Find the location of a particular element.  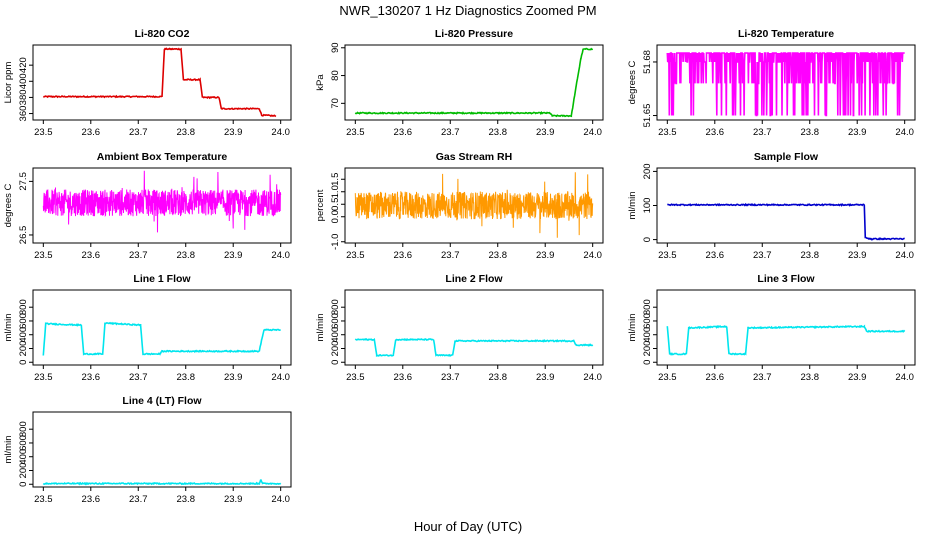

y-tick-label: 80 is located at coordinates (335, 75).